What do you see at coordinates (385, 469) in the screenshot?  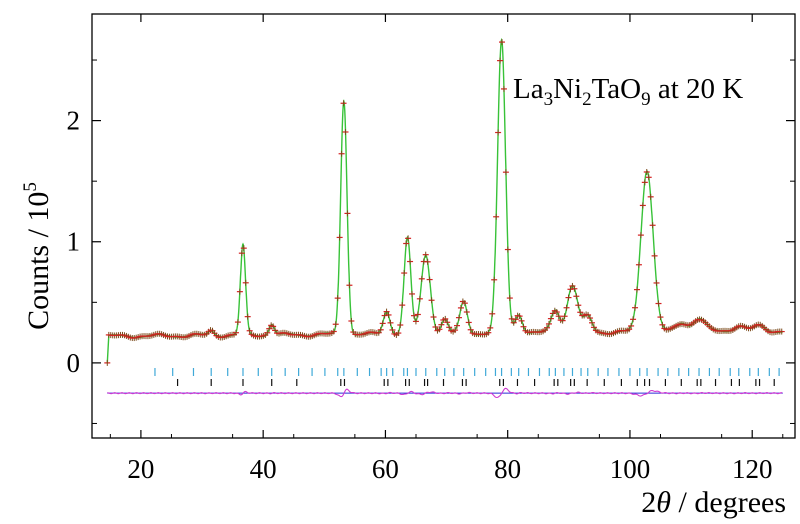 I see `x-tick-label: 60` at bounding box center [385, 469].